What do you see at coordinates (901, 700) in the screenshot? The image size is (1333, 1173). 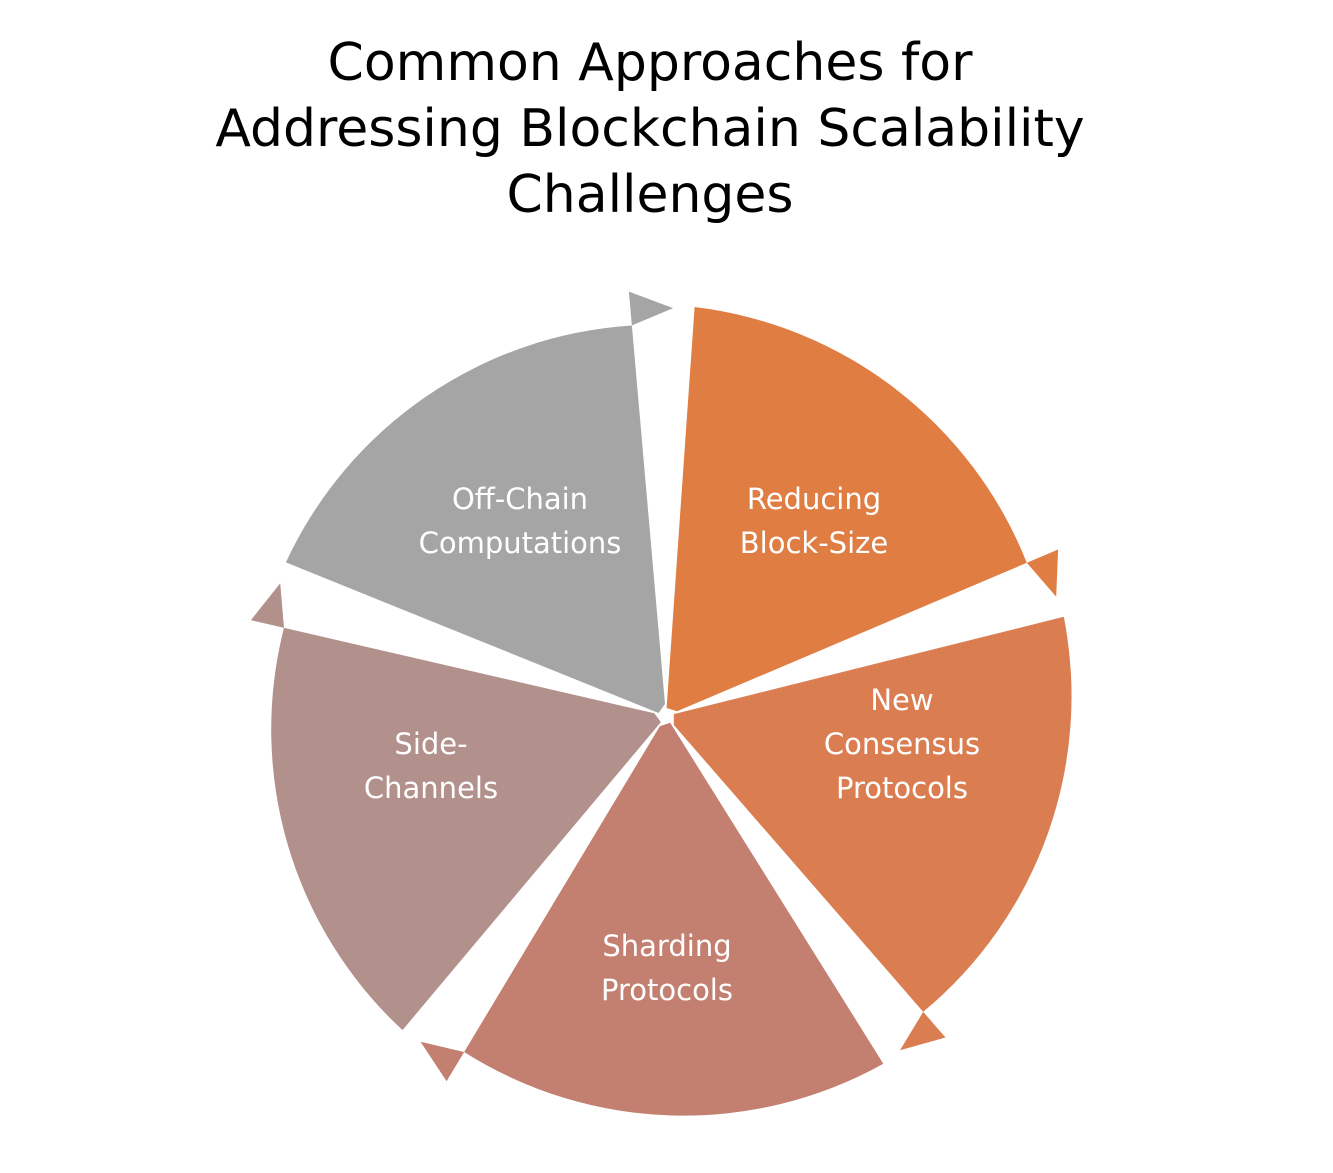 I see `segment-label-line: New` at bounding box center [901, 700].